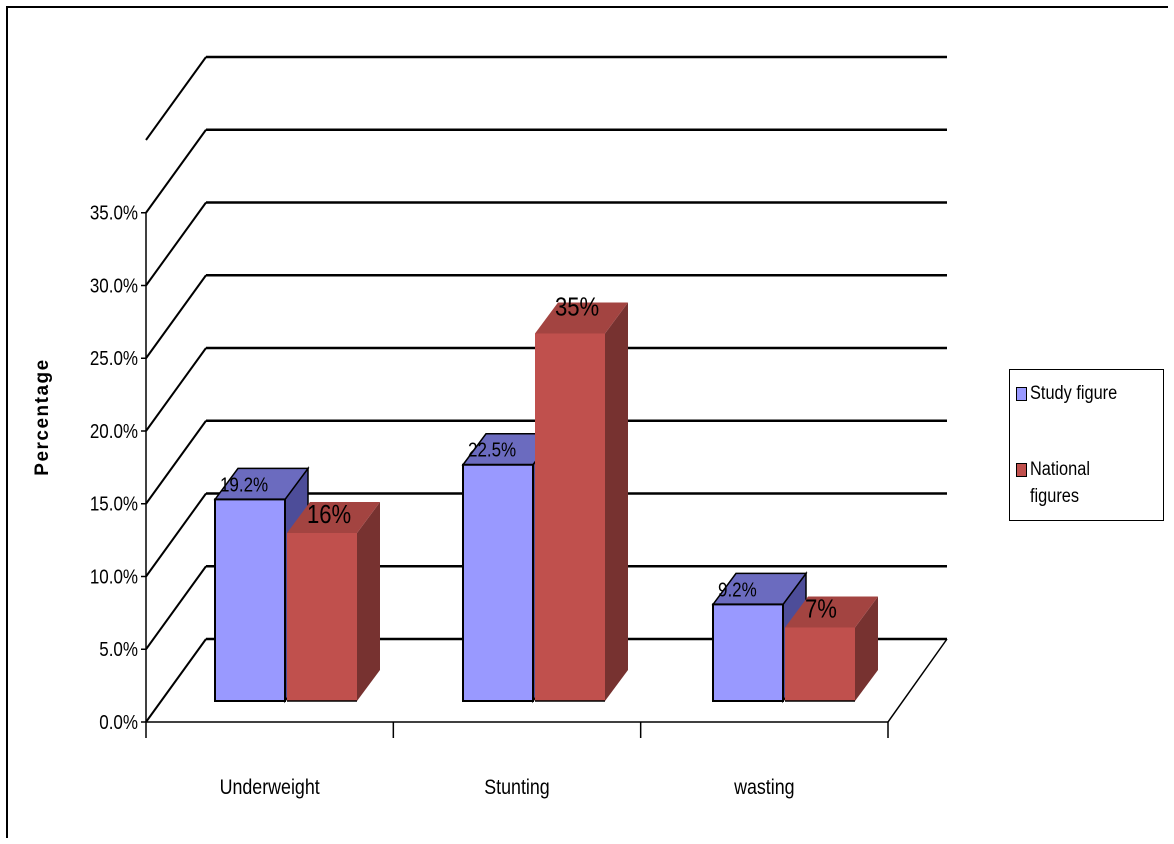  I want to click on x-tick-label: wasting, so click(763, 788).